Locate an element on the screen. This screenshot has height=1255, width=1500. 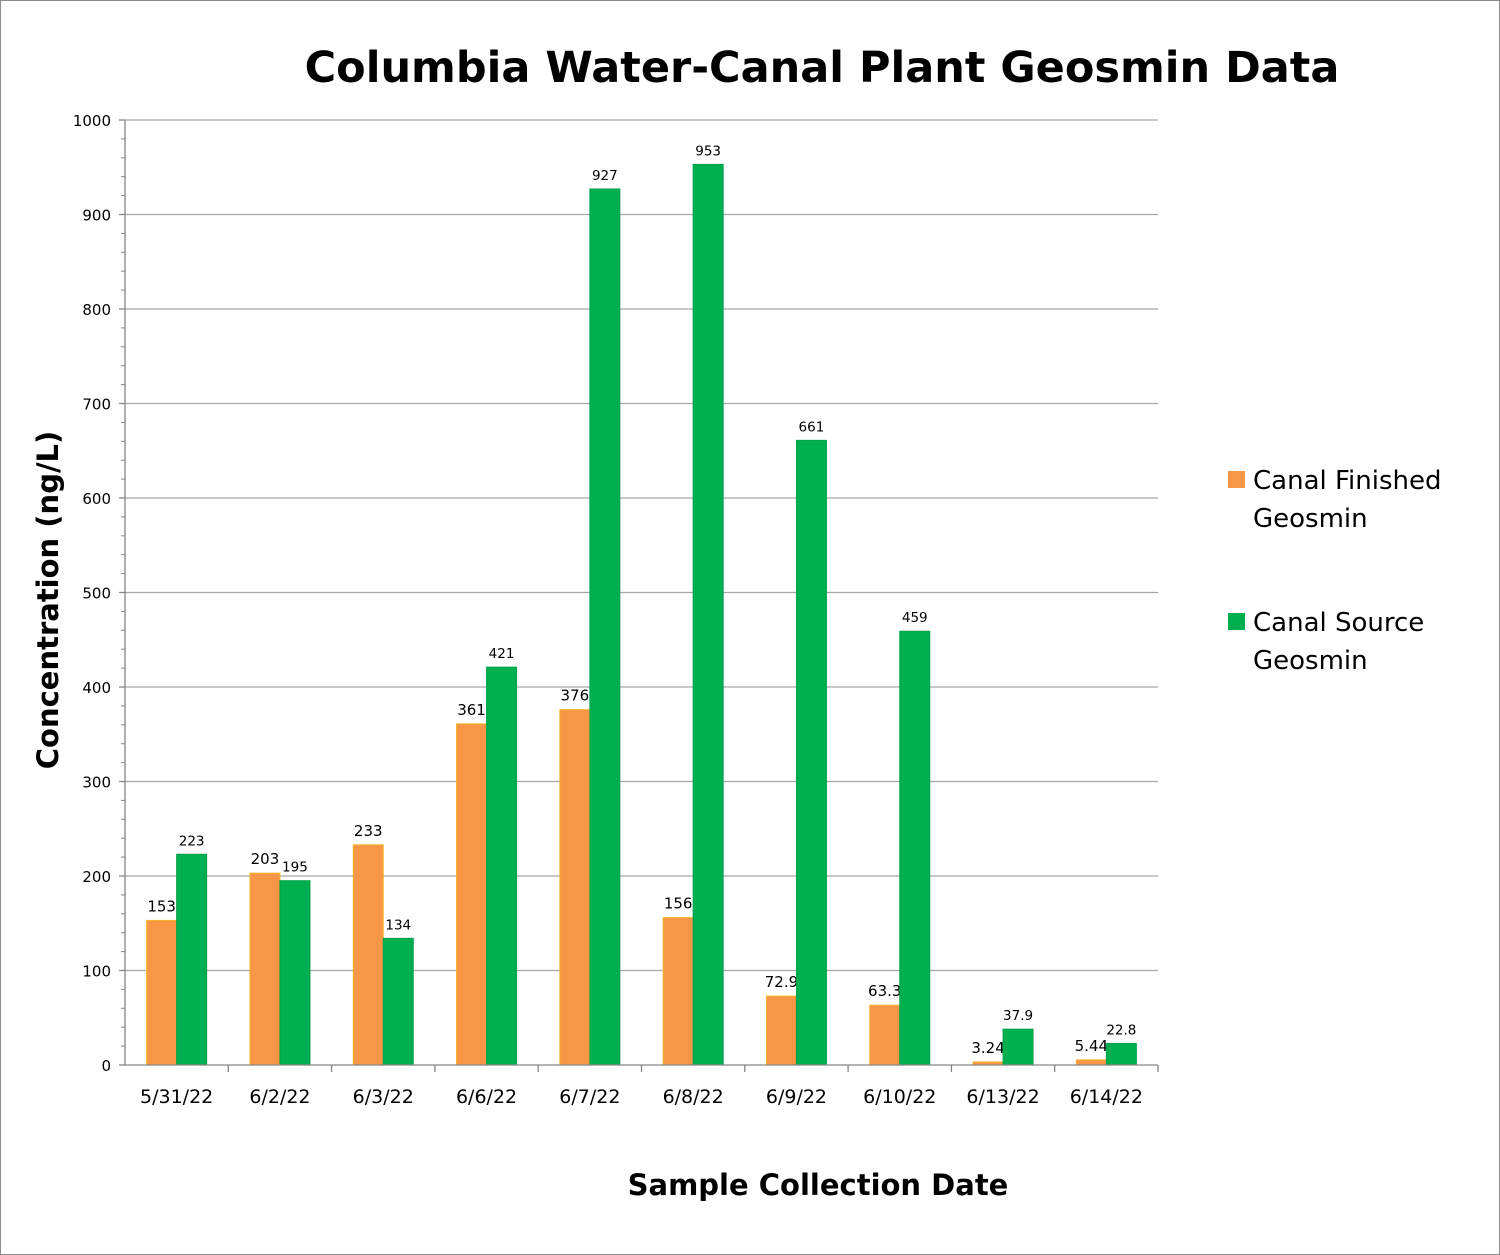
data-label: 72.9 is located at coordinates (781, 982).